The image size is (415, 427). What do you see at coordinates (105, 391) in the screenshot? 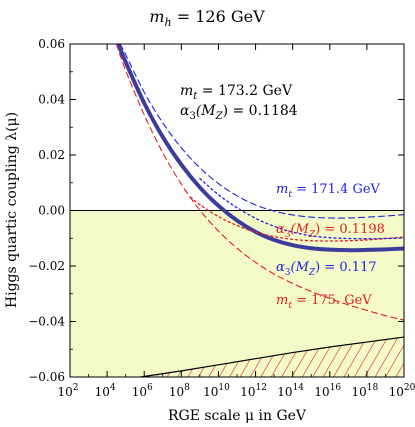
I see `x-tick-label: 10⁴` at bounding box center [105, 391].